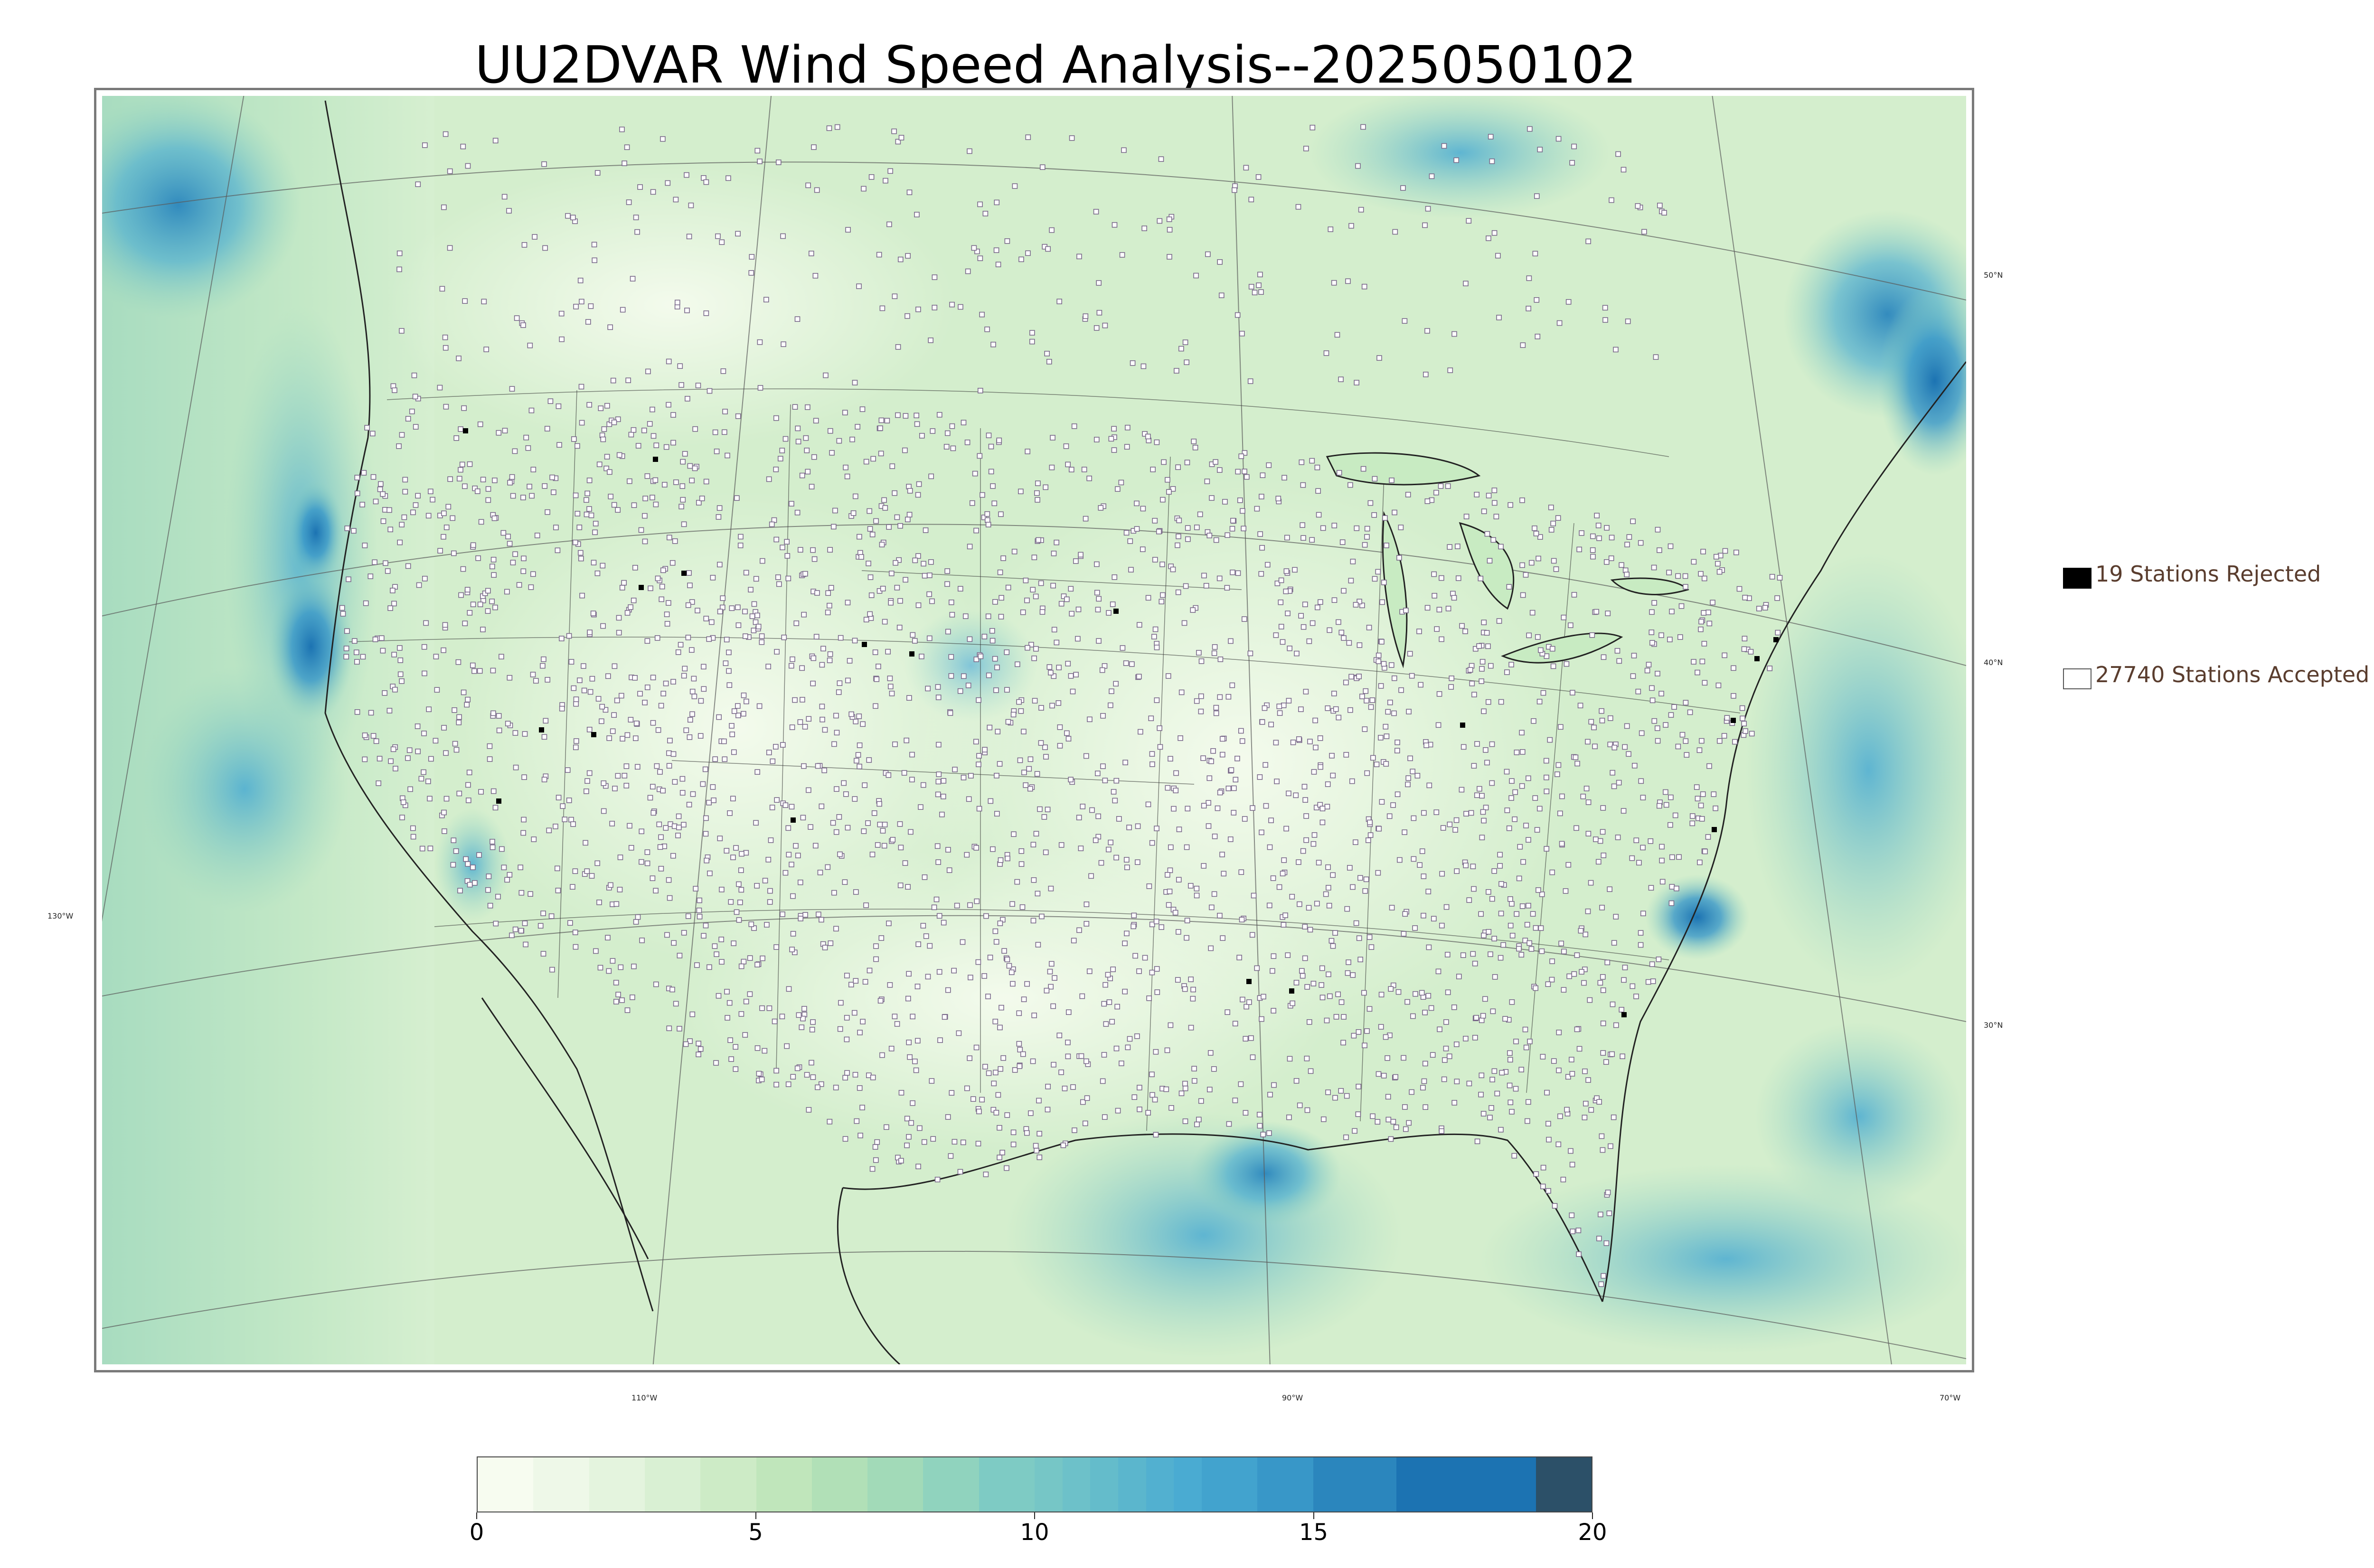  Describe the element at coordinates (1757, 658) in the screenshot. I see `station-marker-rejected` at that location.